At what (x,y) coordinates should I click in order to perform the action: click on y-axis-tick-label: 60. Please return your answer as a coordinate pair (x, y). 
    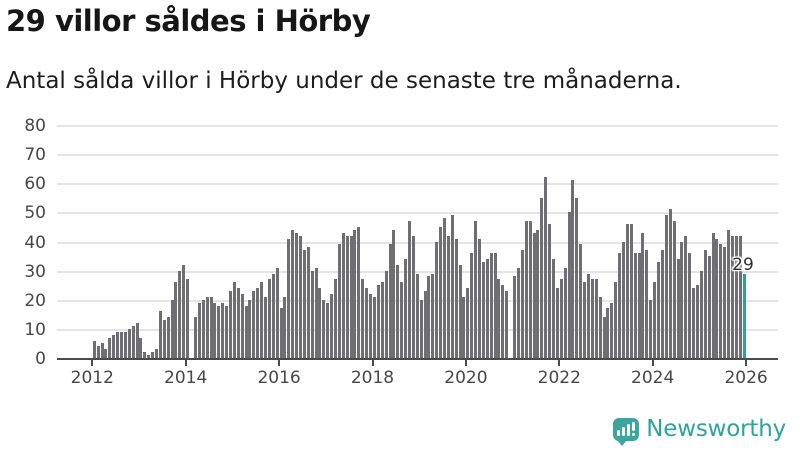
    Looking at the image, I should click on (35, 184).